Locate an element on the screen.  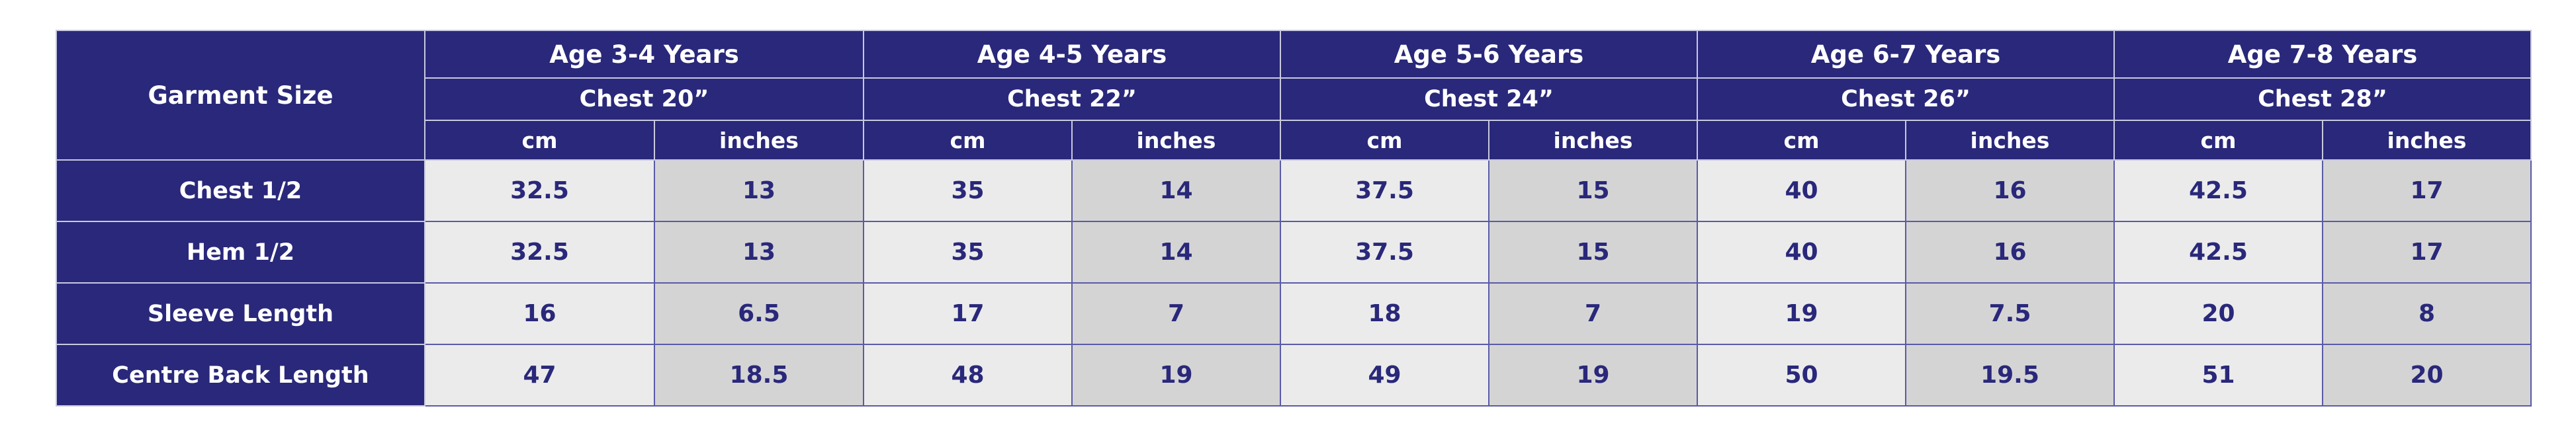
age-header: Age 4-5 Years is located at coordinates (1072, 54).